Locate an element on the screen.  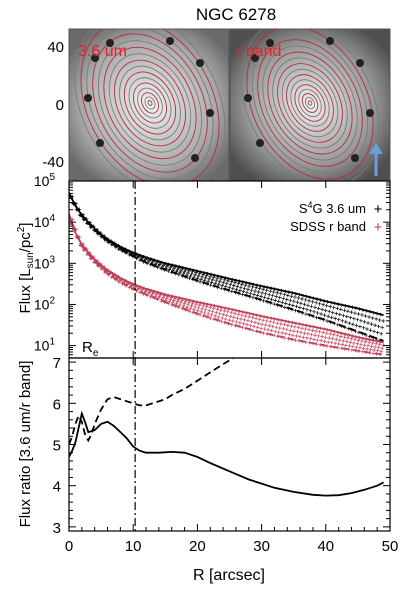
legend-marker-sdss: + is located at coordinates (378, 227).